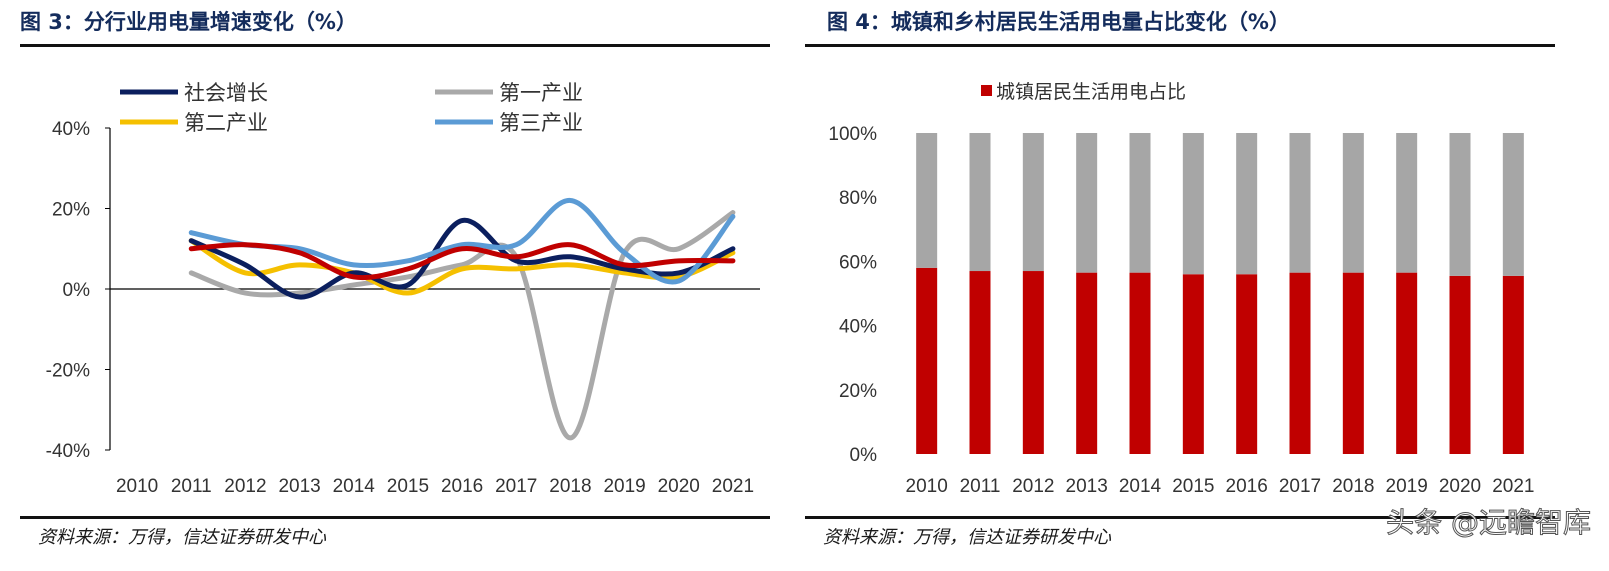  What do you see at coordinates (182, 537) in the screenshot?
I see `left-figure-source: 资料来源：万得，信达证券研发中心` at bounding box center [182, 537].